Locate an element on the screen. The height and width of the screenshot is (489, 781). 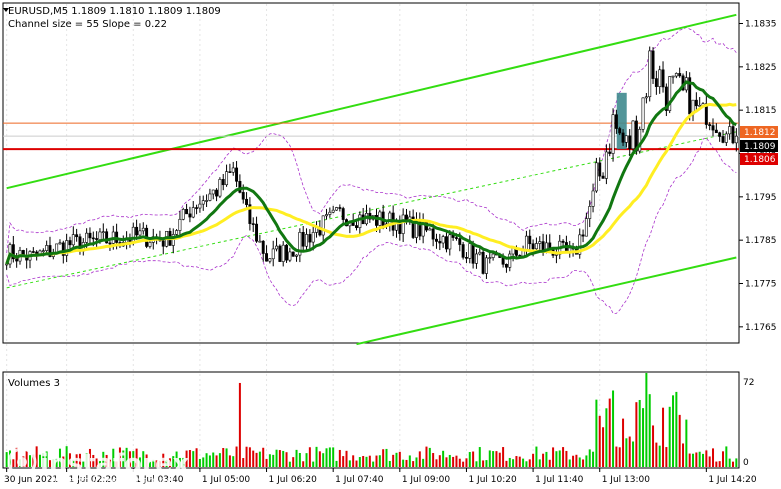
logo-brand: instaforex is located at coordinates (115, 464).